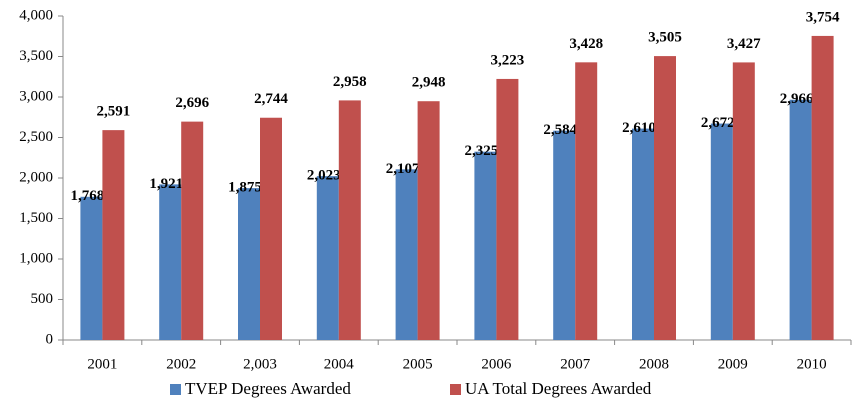  What do you see at coordinates (268, 388) in the screenshot?
I see `legend-label: TVEP Degrees Awarded` at bounding box center [268, 388].